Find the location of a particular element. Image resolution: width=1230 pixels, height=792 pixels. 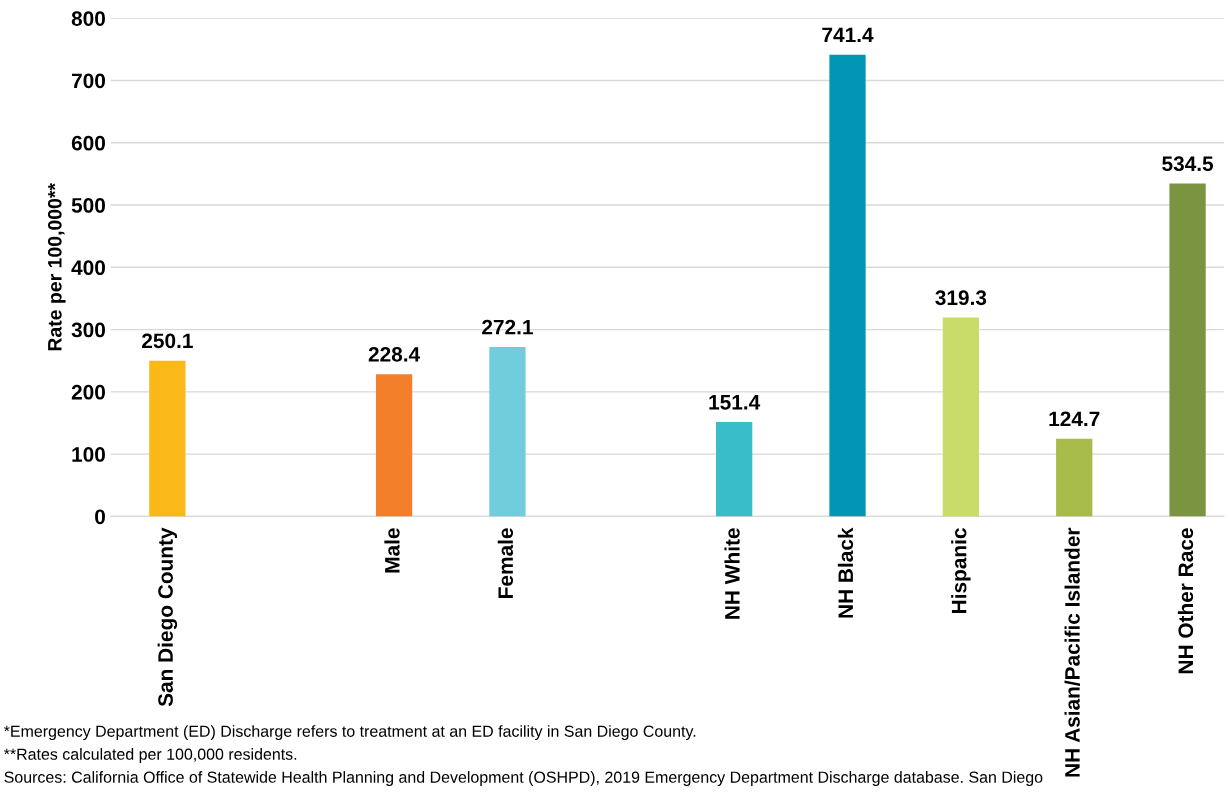

y-tick-label: 400 is located at coordinates (88, 268).